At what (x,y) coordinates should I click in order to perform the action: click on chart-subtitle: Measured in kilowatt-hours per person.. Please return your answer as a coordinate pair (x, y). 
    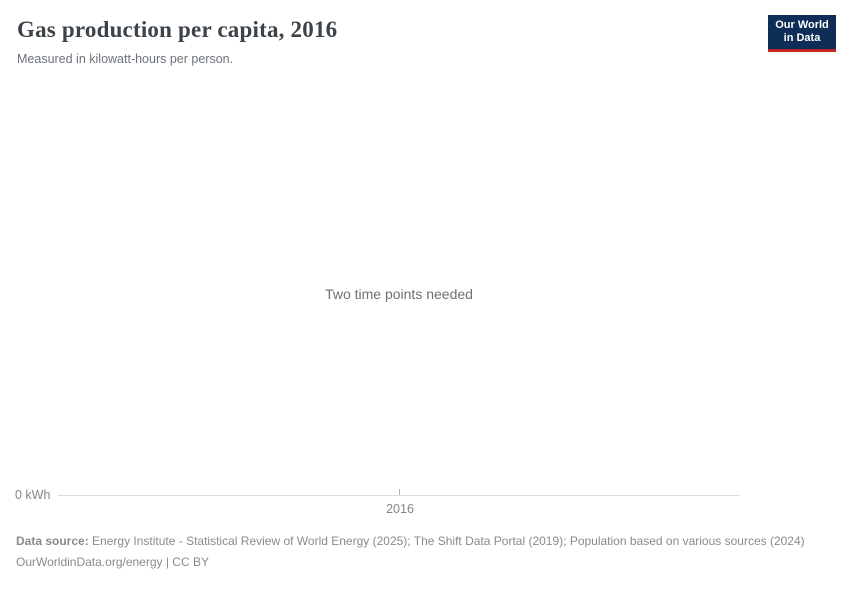
    Looking at the image, I should click on (125, 59).